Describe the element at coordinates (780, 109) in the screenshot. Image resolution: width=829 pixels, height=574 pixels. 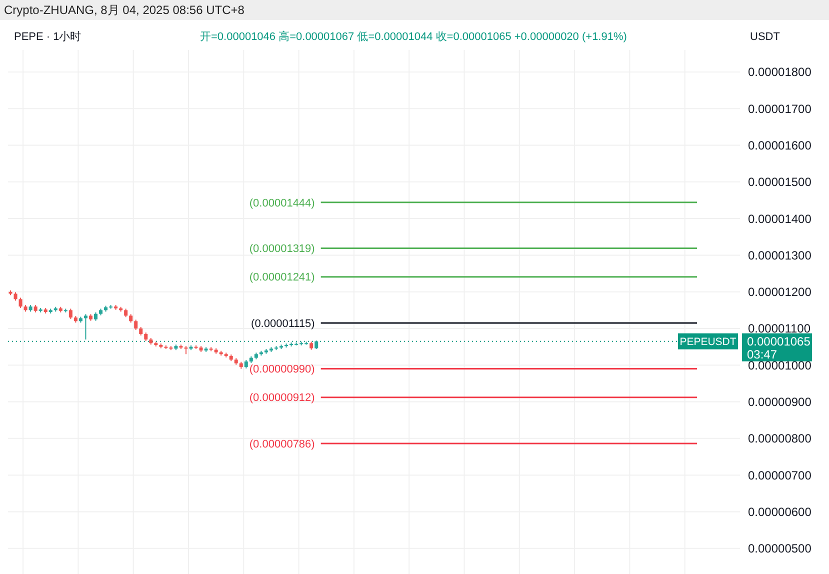
I see `y-tick-label: 0.00001700` at that location.